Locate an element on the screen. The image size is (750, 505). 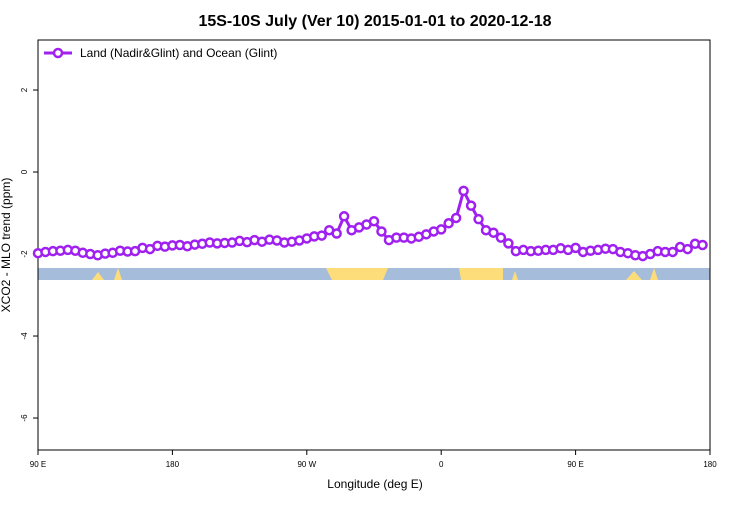
legend-marker is located at coordinates (58, 53).